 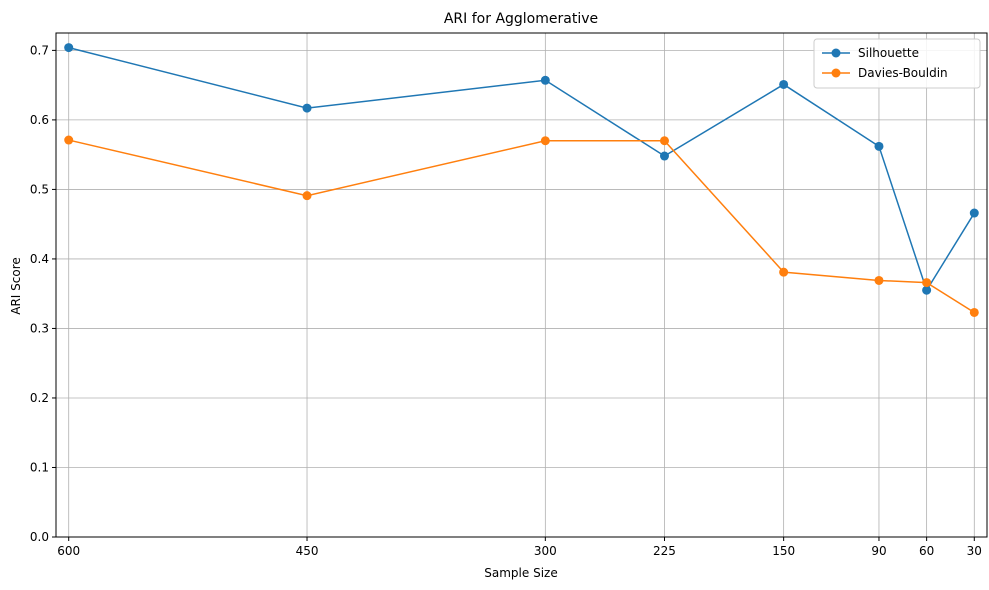 I want to click on y-tick-label: 0.2, so click(x=39, y=398).